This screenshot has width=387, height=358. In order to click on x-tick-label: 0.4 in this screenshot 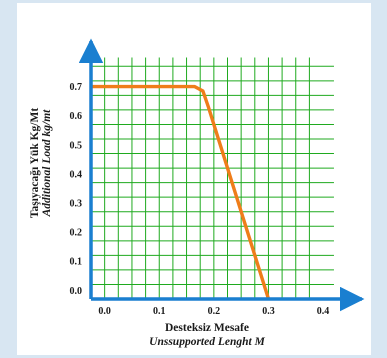, I will do `click(323, 311)`.